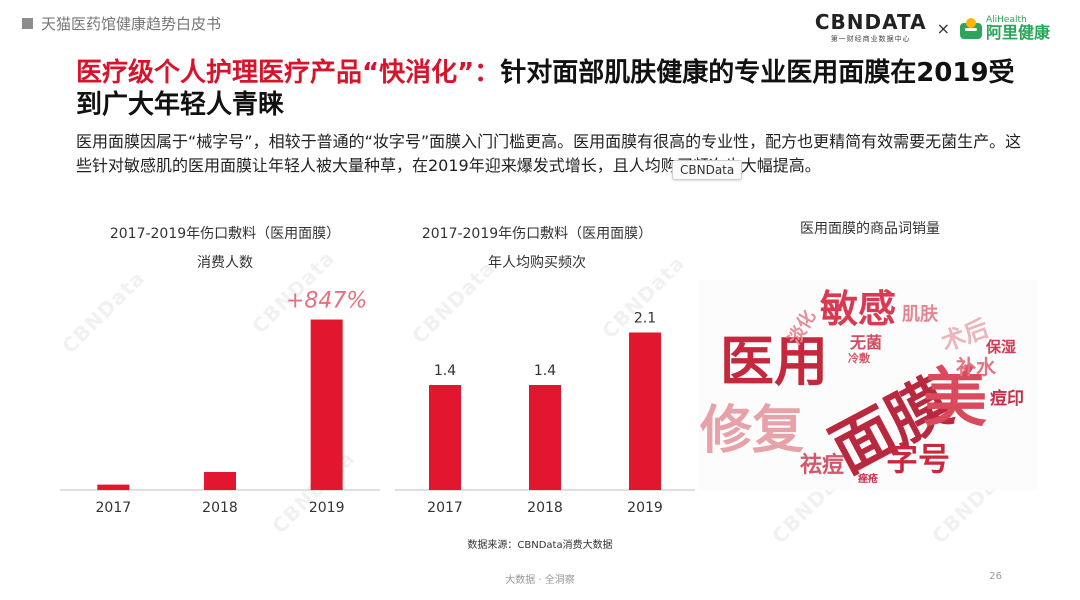 This screenshot has height=600, width=1080. I want to click on word-zihao: 字号, so click(918, 459).